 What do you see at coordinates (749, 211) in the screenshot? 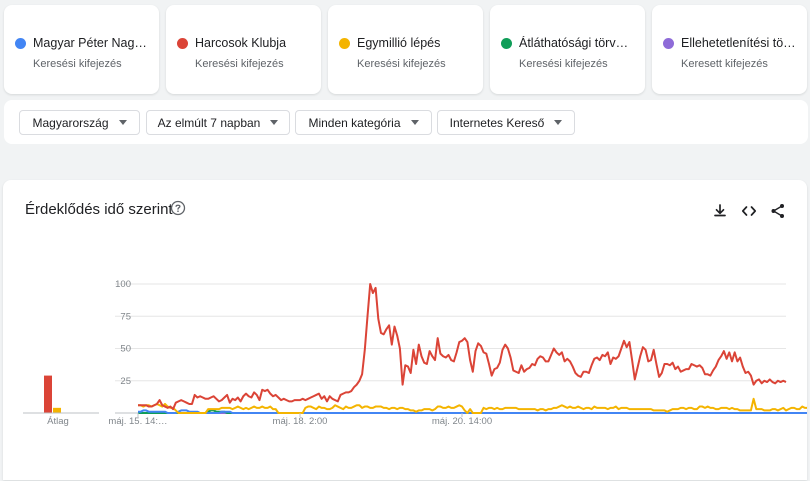
I see `embed-code-icon` at bounding box center [749, 211].